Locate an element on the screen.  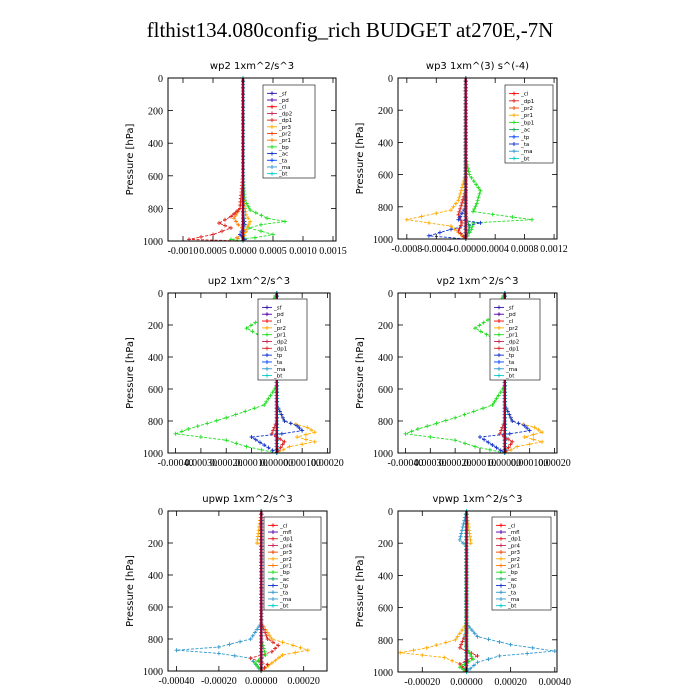
legend: _cl_dp1_pr2_pr1_bp1 _ac_tp_ta_ma_bt is located at coordinates (529, 124).